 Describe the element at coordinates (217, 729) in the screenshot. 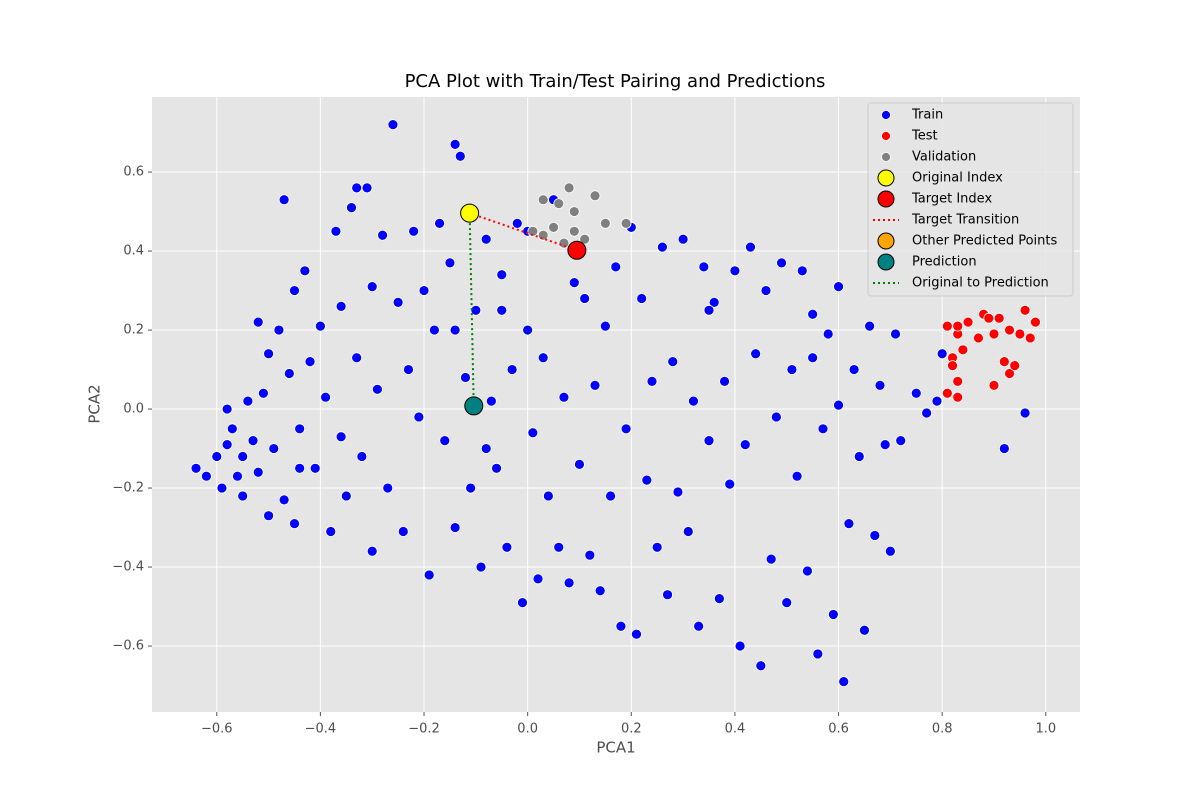

I see `x-tick-label: −0.6` at that location.